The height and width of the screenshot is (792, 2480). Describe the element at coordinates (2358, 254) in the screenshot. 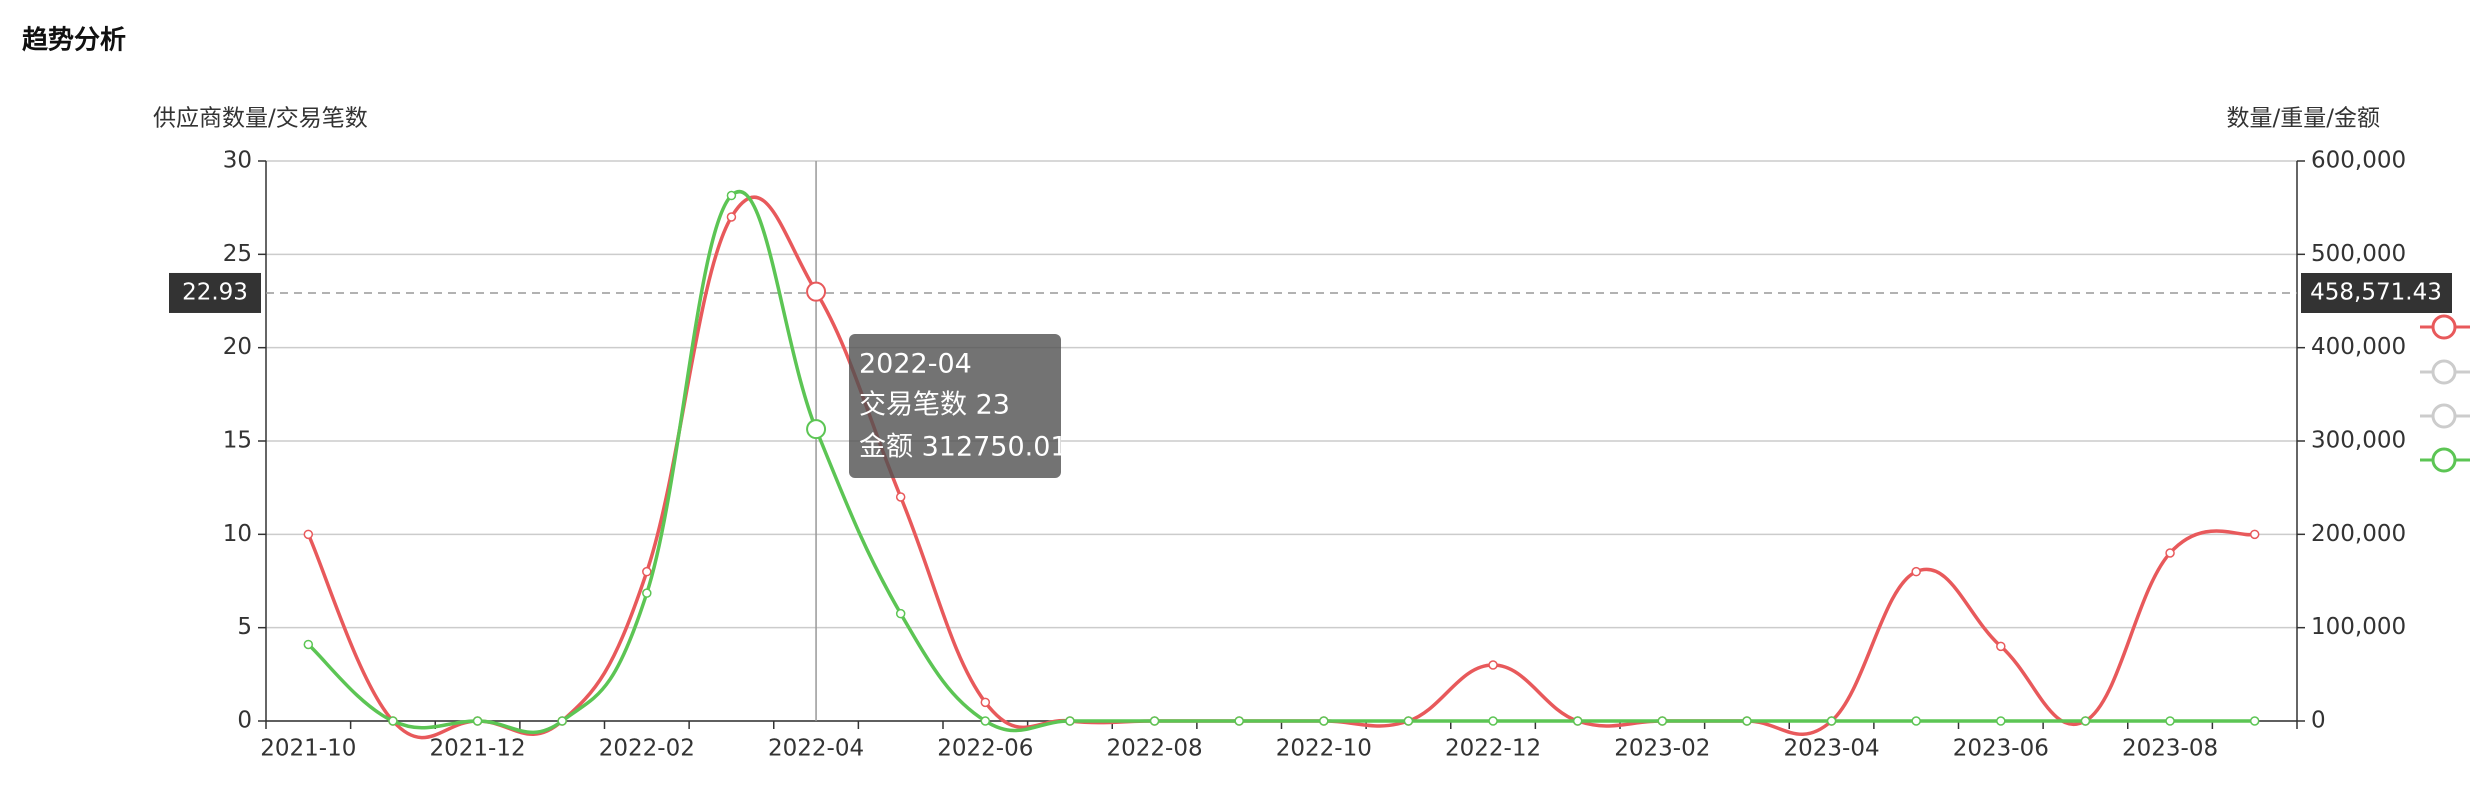

I see `y2-tick-label: 500,000` at that location.